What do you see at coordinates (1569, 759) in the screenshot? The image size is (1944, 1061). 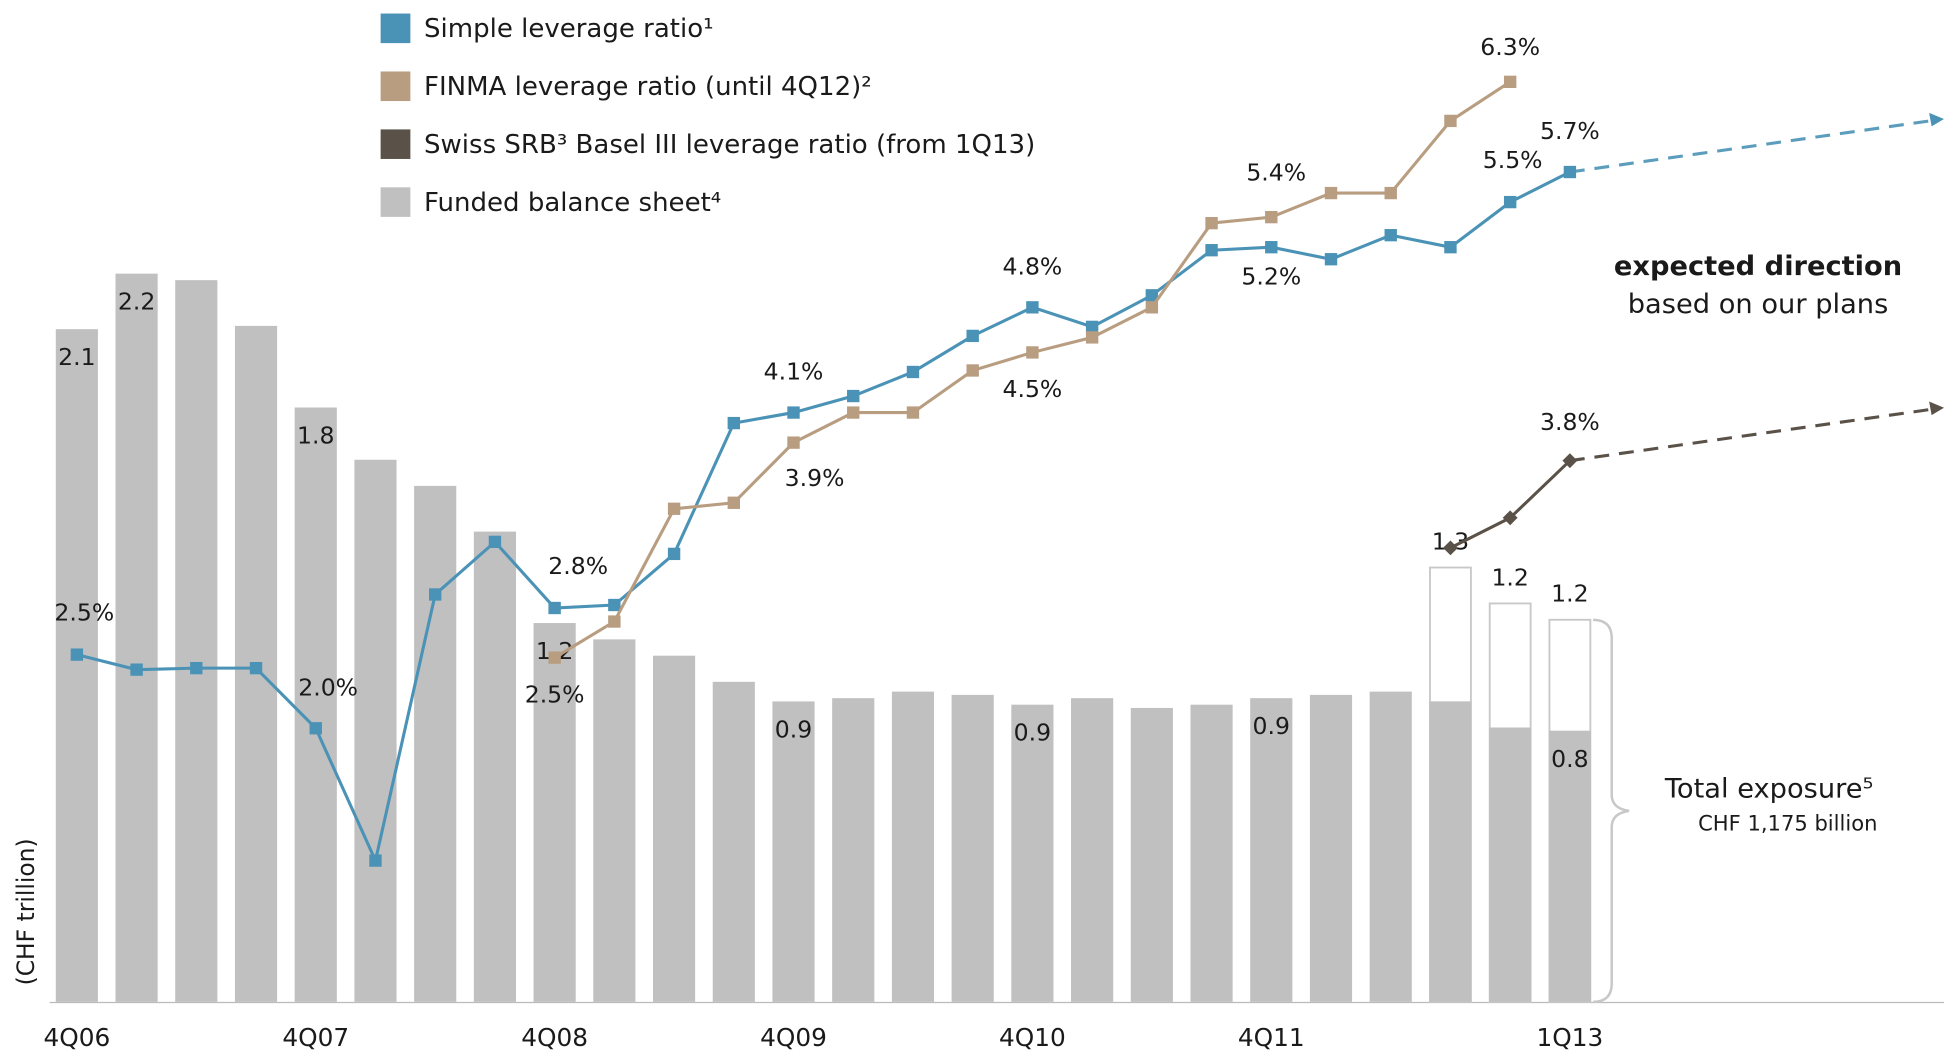 I see `data-label: 0.8` at bounding box center [1569, 759].